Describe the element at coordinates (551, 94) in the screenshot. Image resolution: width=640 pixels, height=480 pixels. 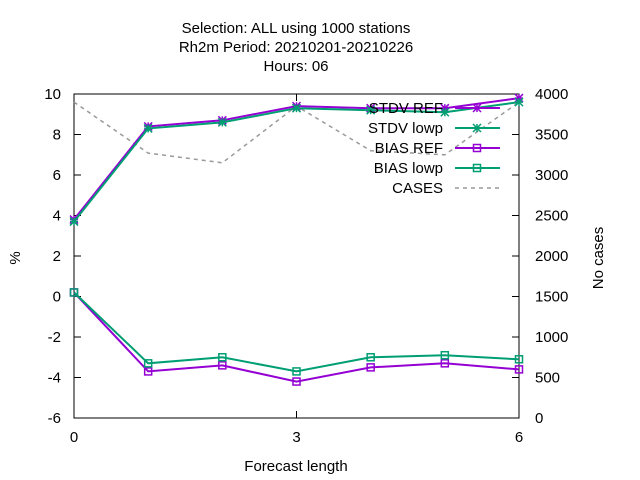
I see `y2-tick-label: 4000` at that location.